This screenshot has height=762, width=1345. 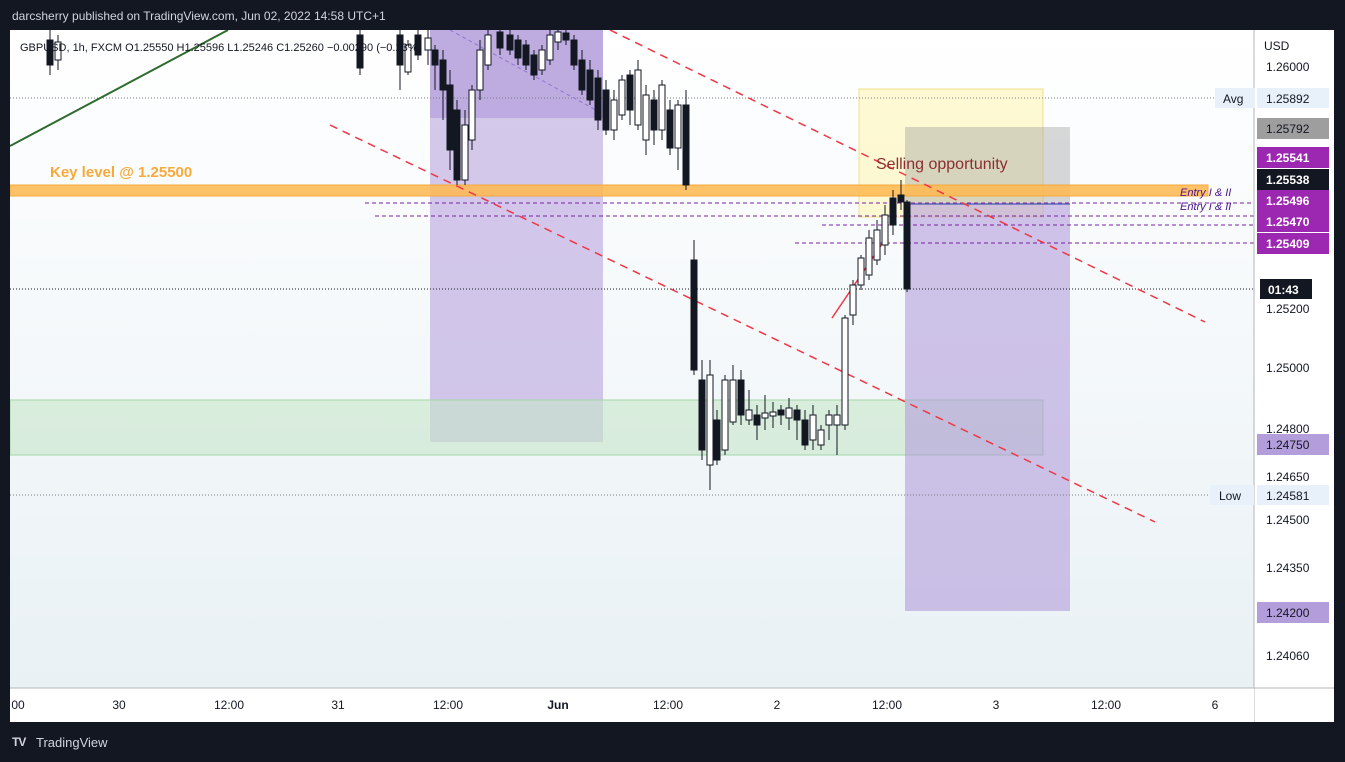 What do you see at coordinates (609, 190) in the screenshot?
I see `key-level-band` at bounding box center [609, 190].